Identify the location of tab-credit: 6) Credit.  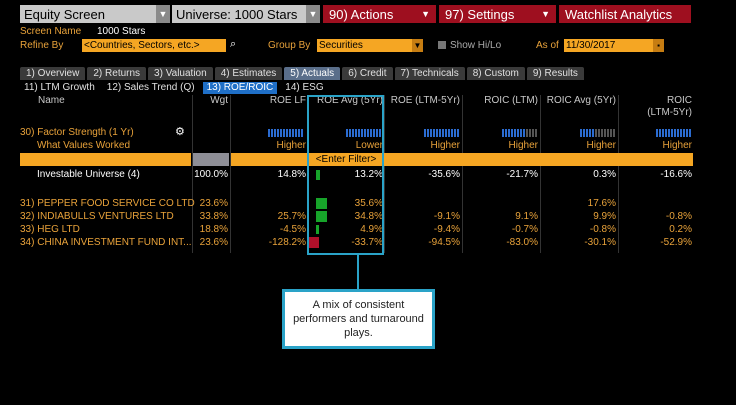
(367, 73).